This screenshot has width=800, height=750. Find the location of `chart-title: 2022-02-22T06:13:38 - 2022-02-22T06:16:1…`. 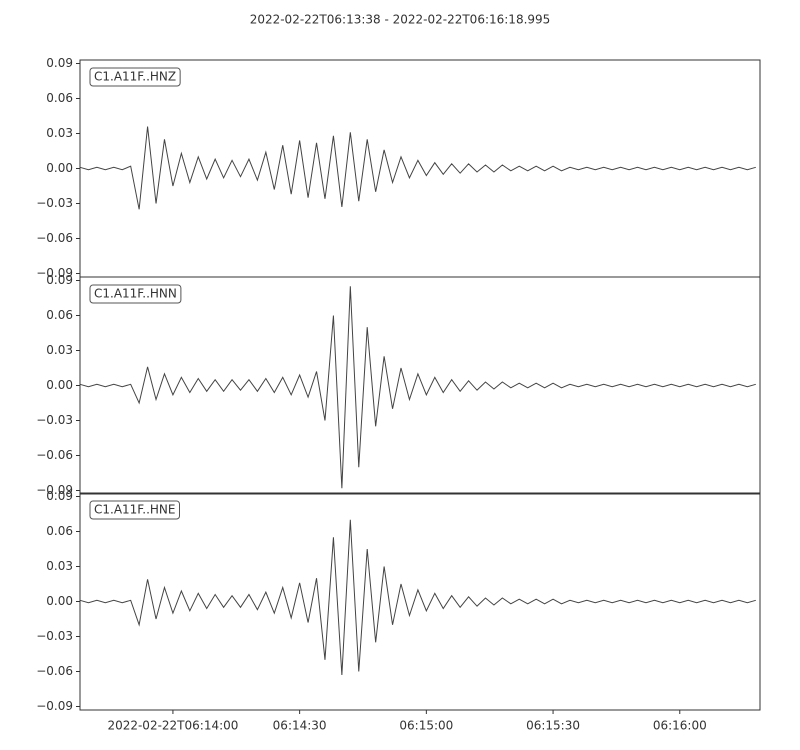

chart-title: 2022-02-22T06:13:38 - 2022-02-22T06:16:1… is located at coordinates (400, 20).